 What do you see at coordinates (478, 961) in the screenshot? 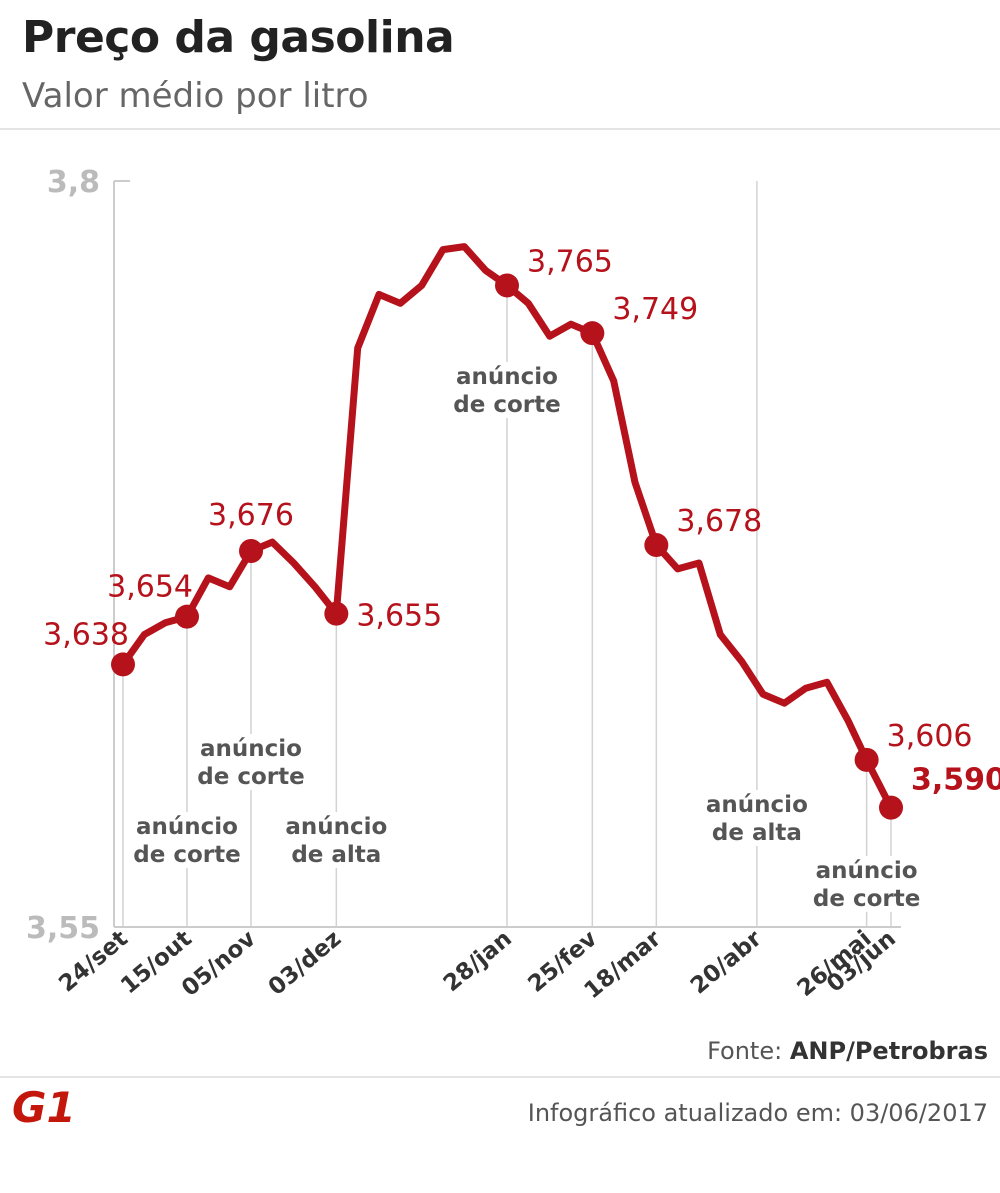
I see `x-tick-label: 28/jan` at bounding box center [478, 961].